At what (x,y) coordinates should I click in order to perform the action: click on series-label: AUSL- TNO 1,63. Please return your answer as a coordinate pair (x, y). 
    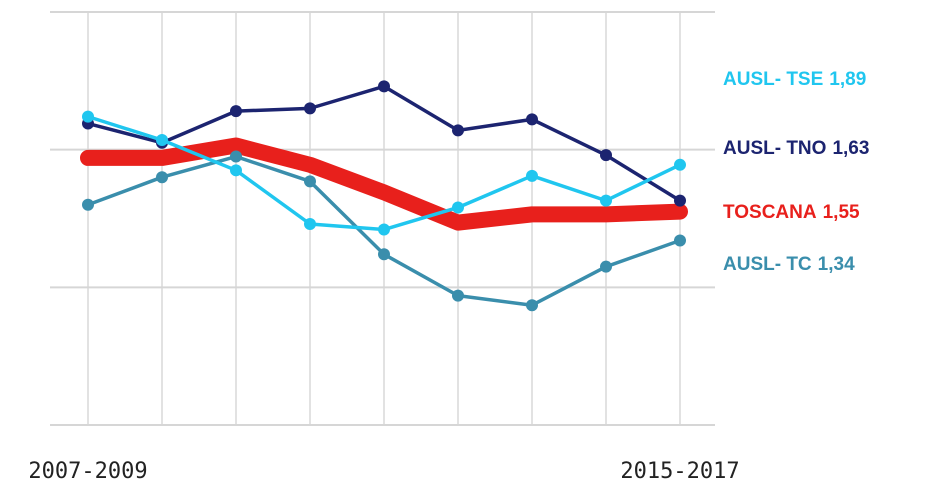
    Looking at the image, I should click on (796, 148).